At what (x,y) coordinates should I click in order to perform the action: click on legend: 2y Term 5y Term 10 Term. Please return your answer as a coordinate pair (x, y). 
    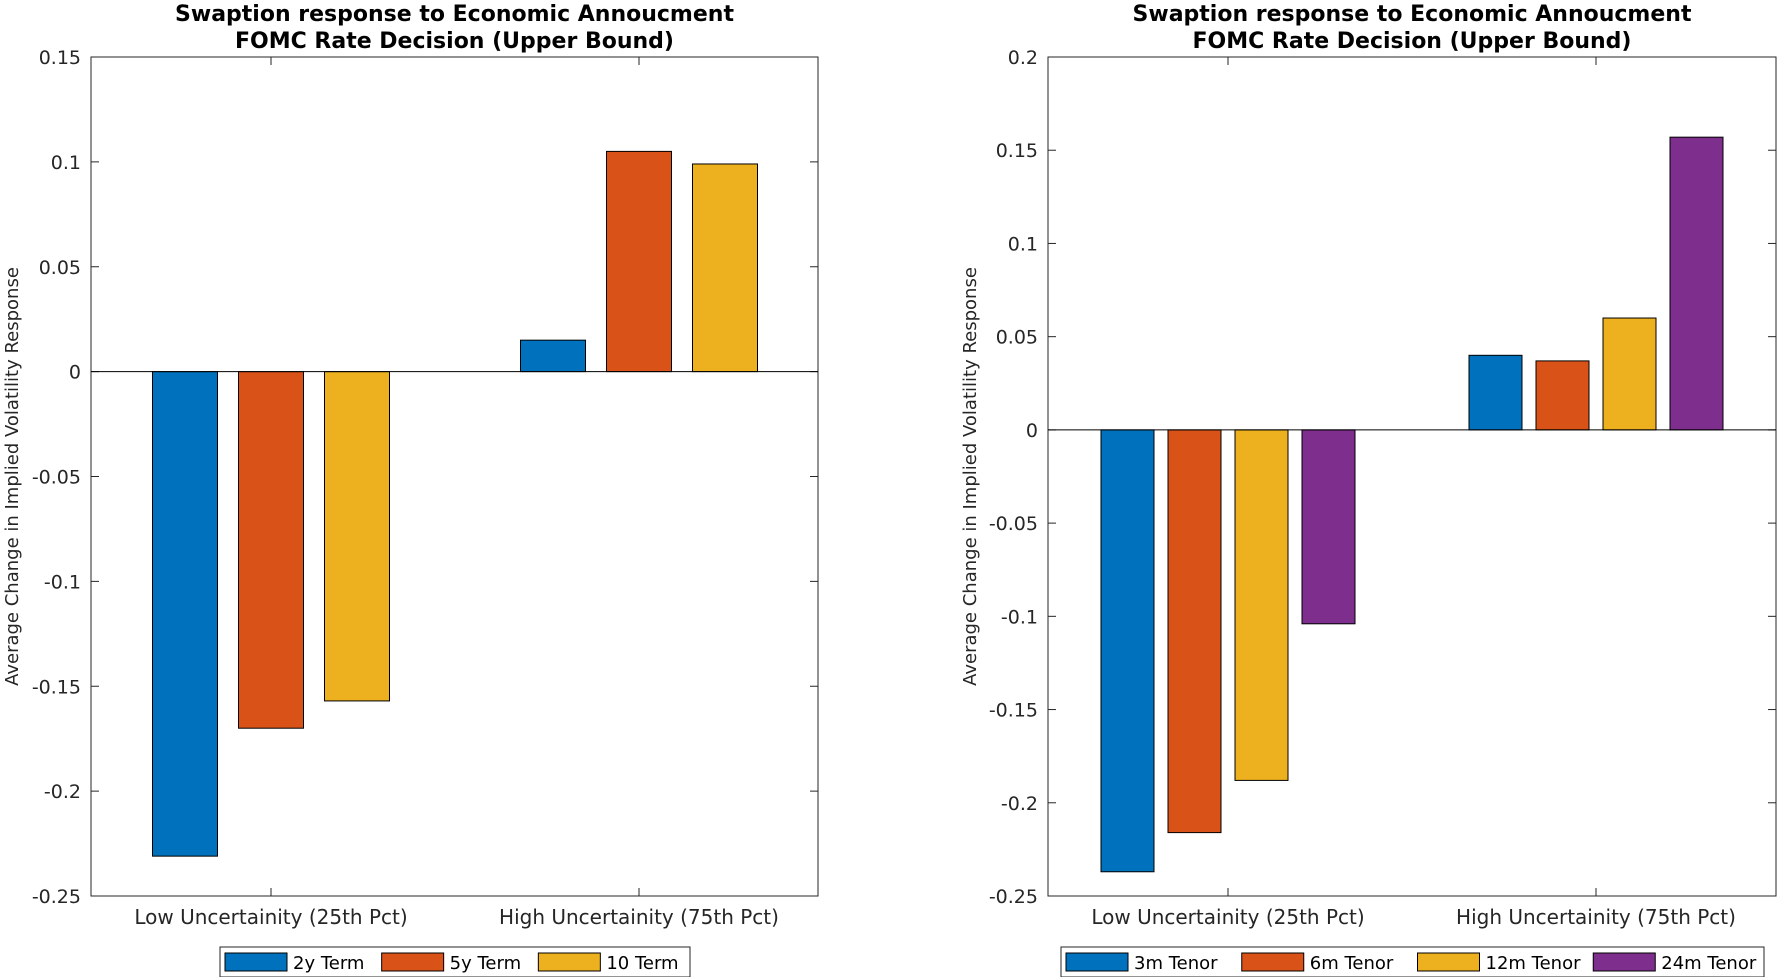
    Looking at the image, I should click on (455, 961).